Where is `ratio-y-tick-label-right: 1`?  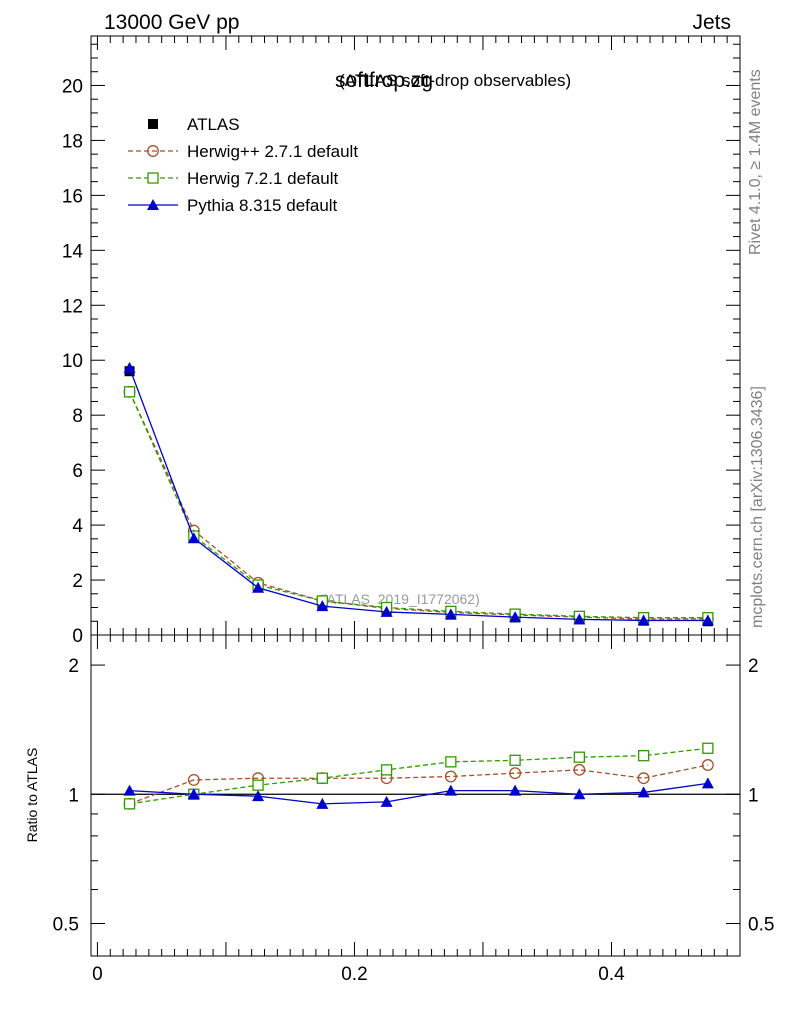 ratio-y-tick-label-right: 1 is located at coordinates (753, 795).